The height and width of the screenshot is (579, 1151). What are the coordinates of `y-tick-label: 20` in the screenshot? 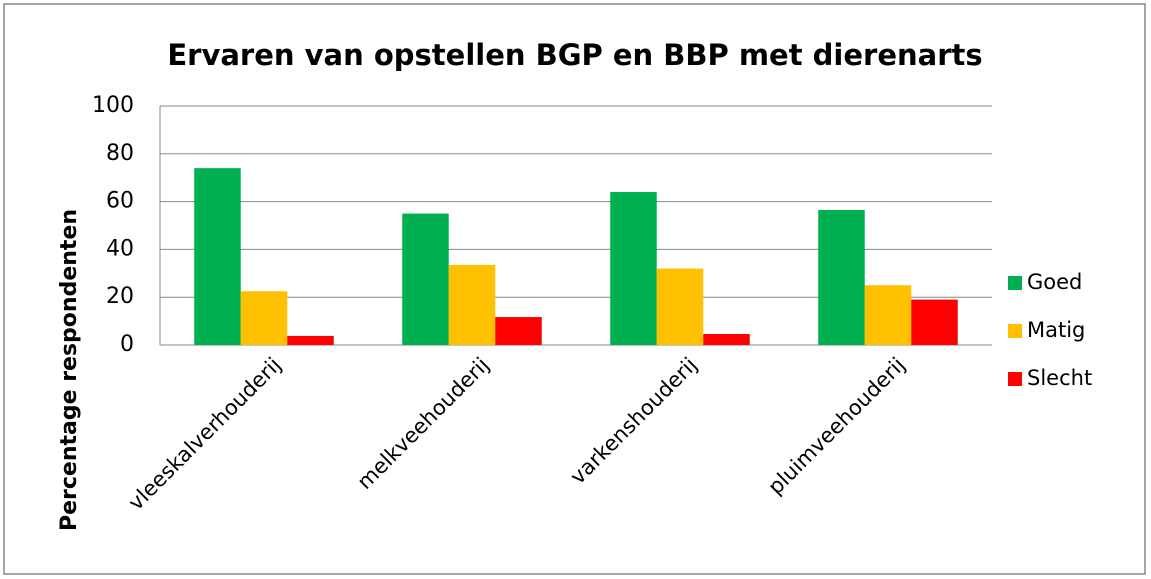 It's located at (120, 296).